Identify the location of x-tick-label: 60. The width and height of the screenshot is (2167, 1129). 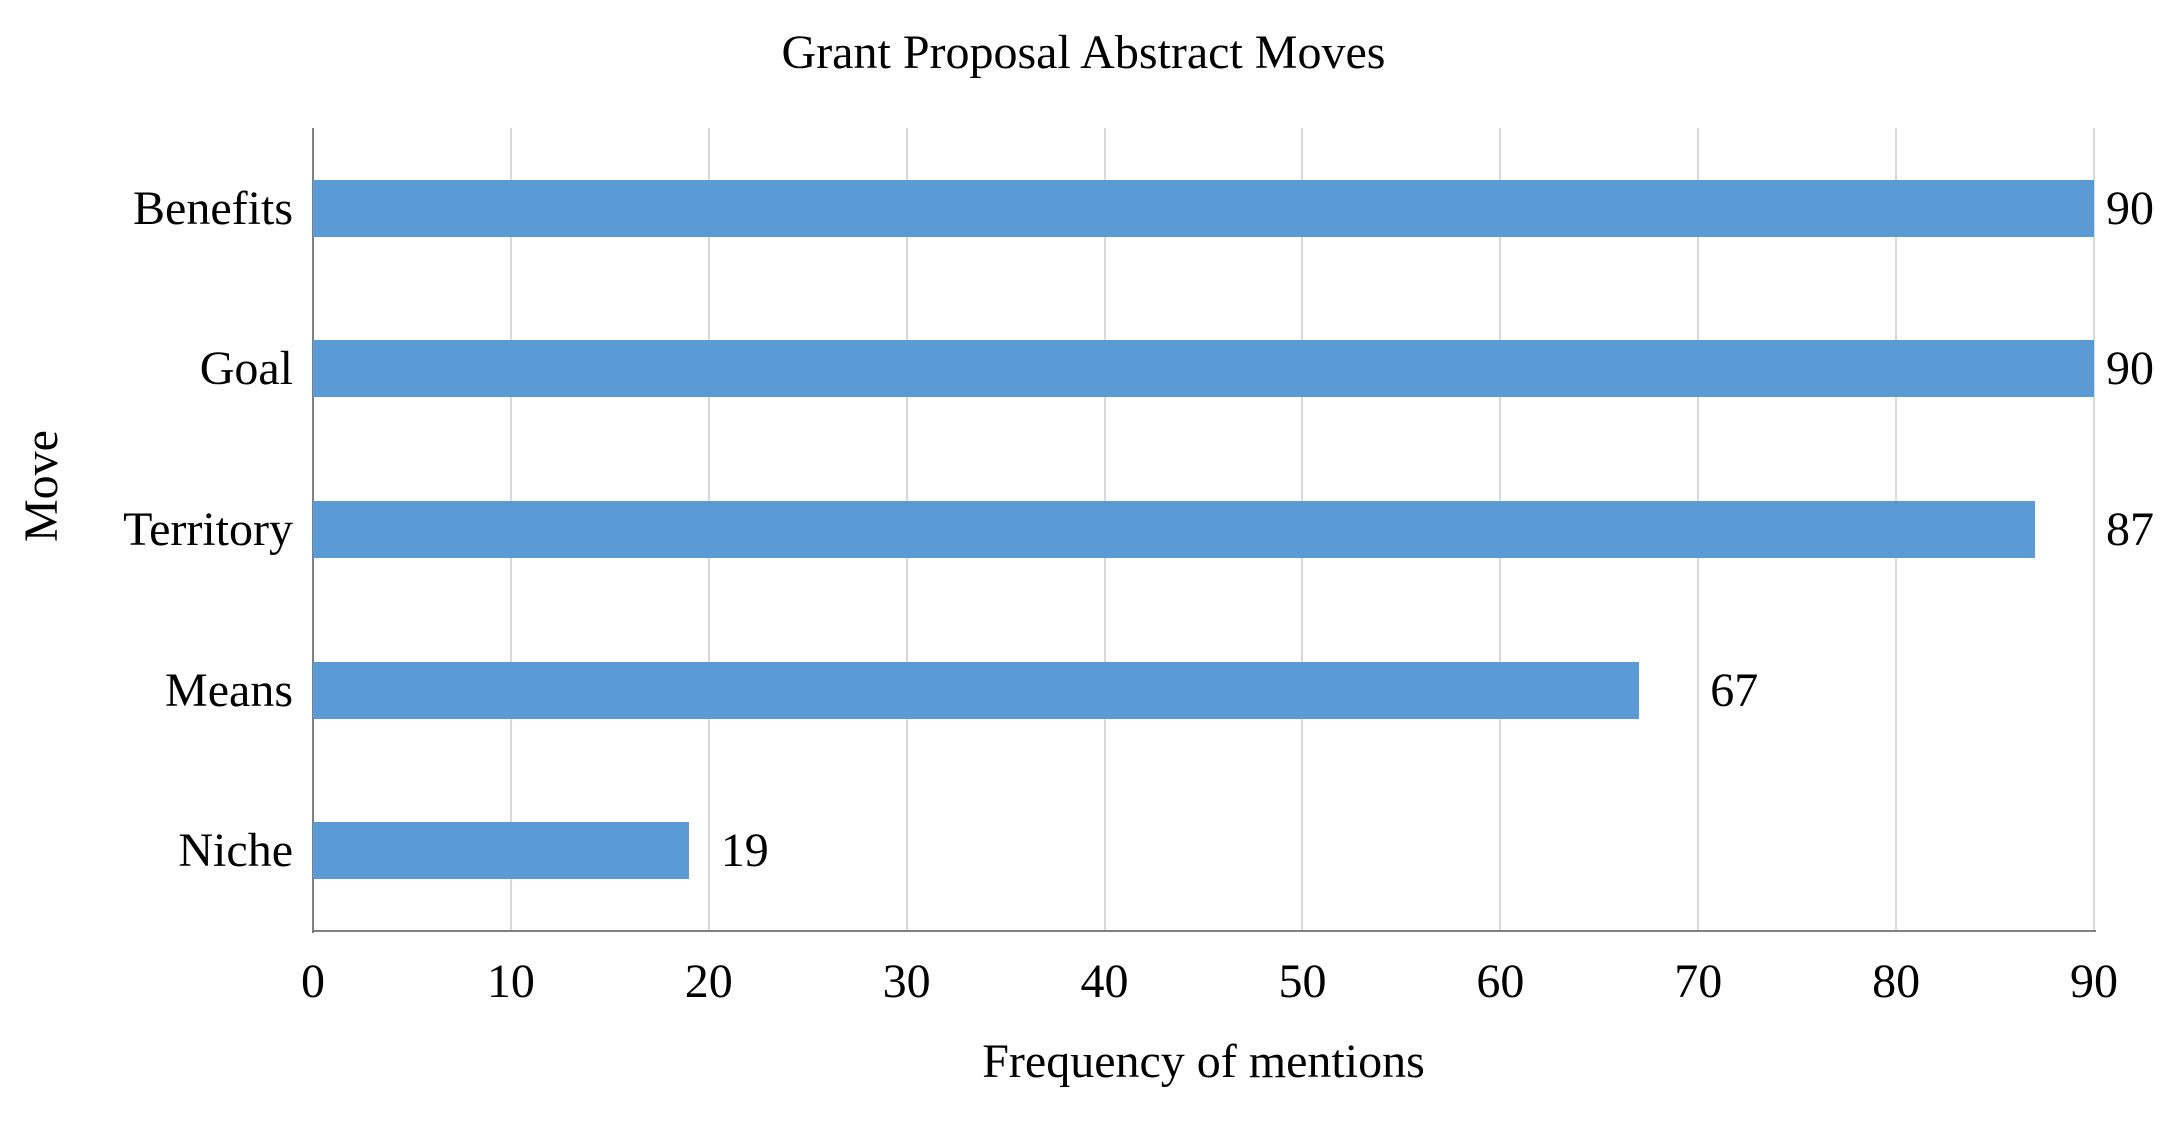
(1500, 981).